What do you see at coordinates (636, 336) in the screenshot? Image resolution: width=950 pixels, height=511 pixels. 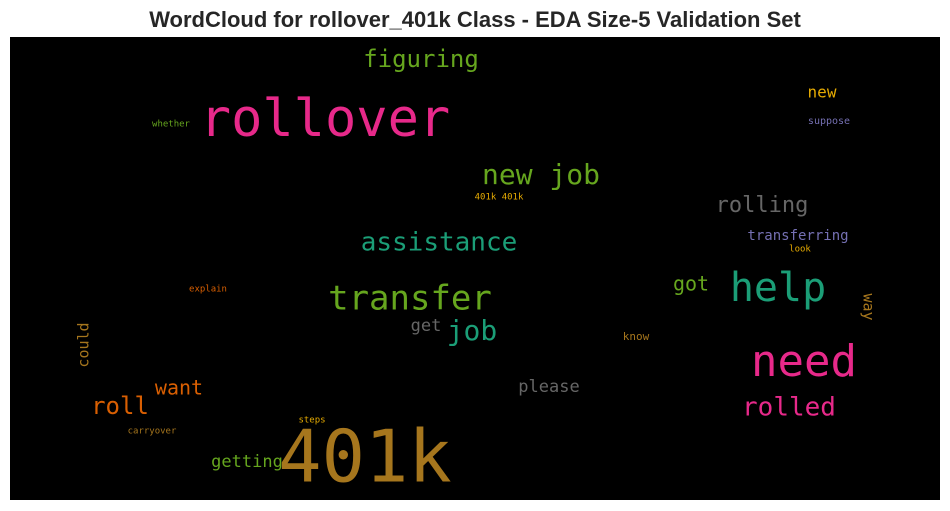 I see `word: know` at bounding box center [636, 336].